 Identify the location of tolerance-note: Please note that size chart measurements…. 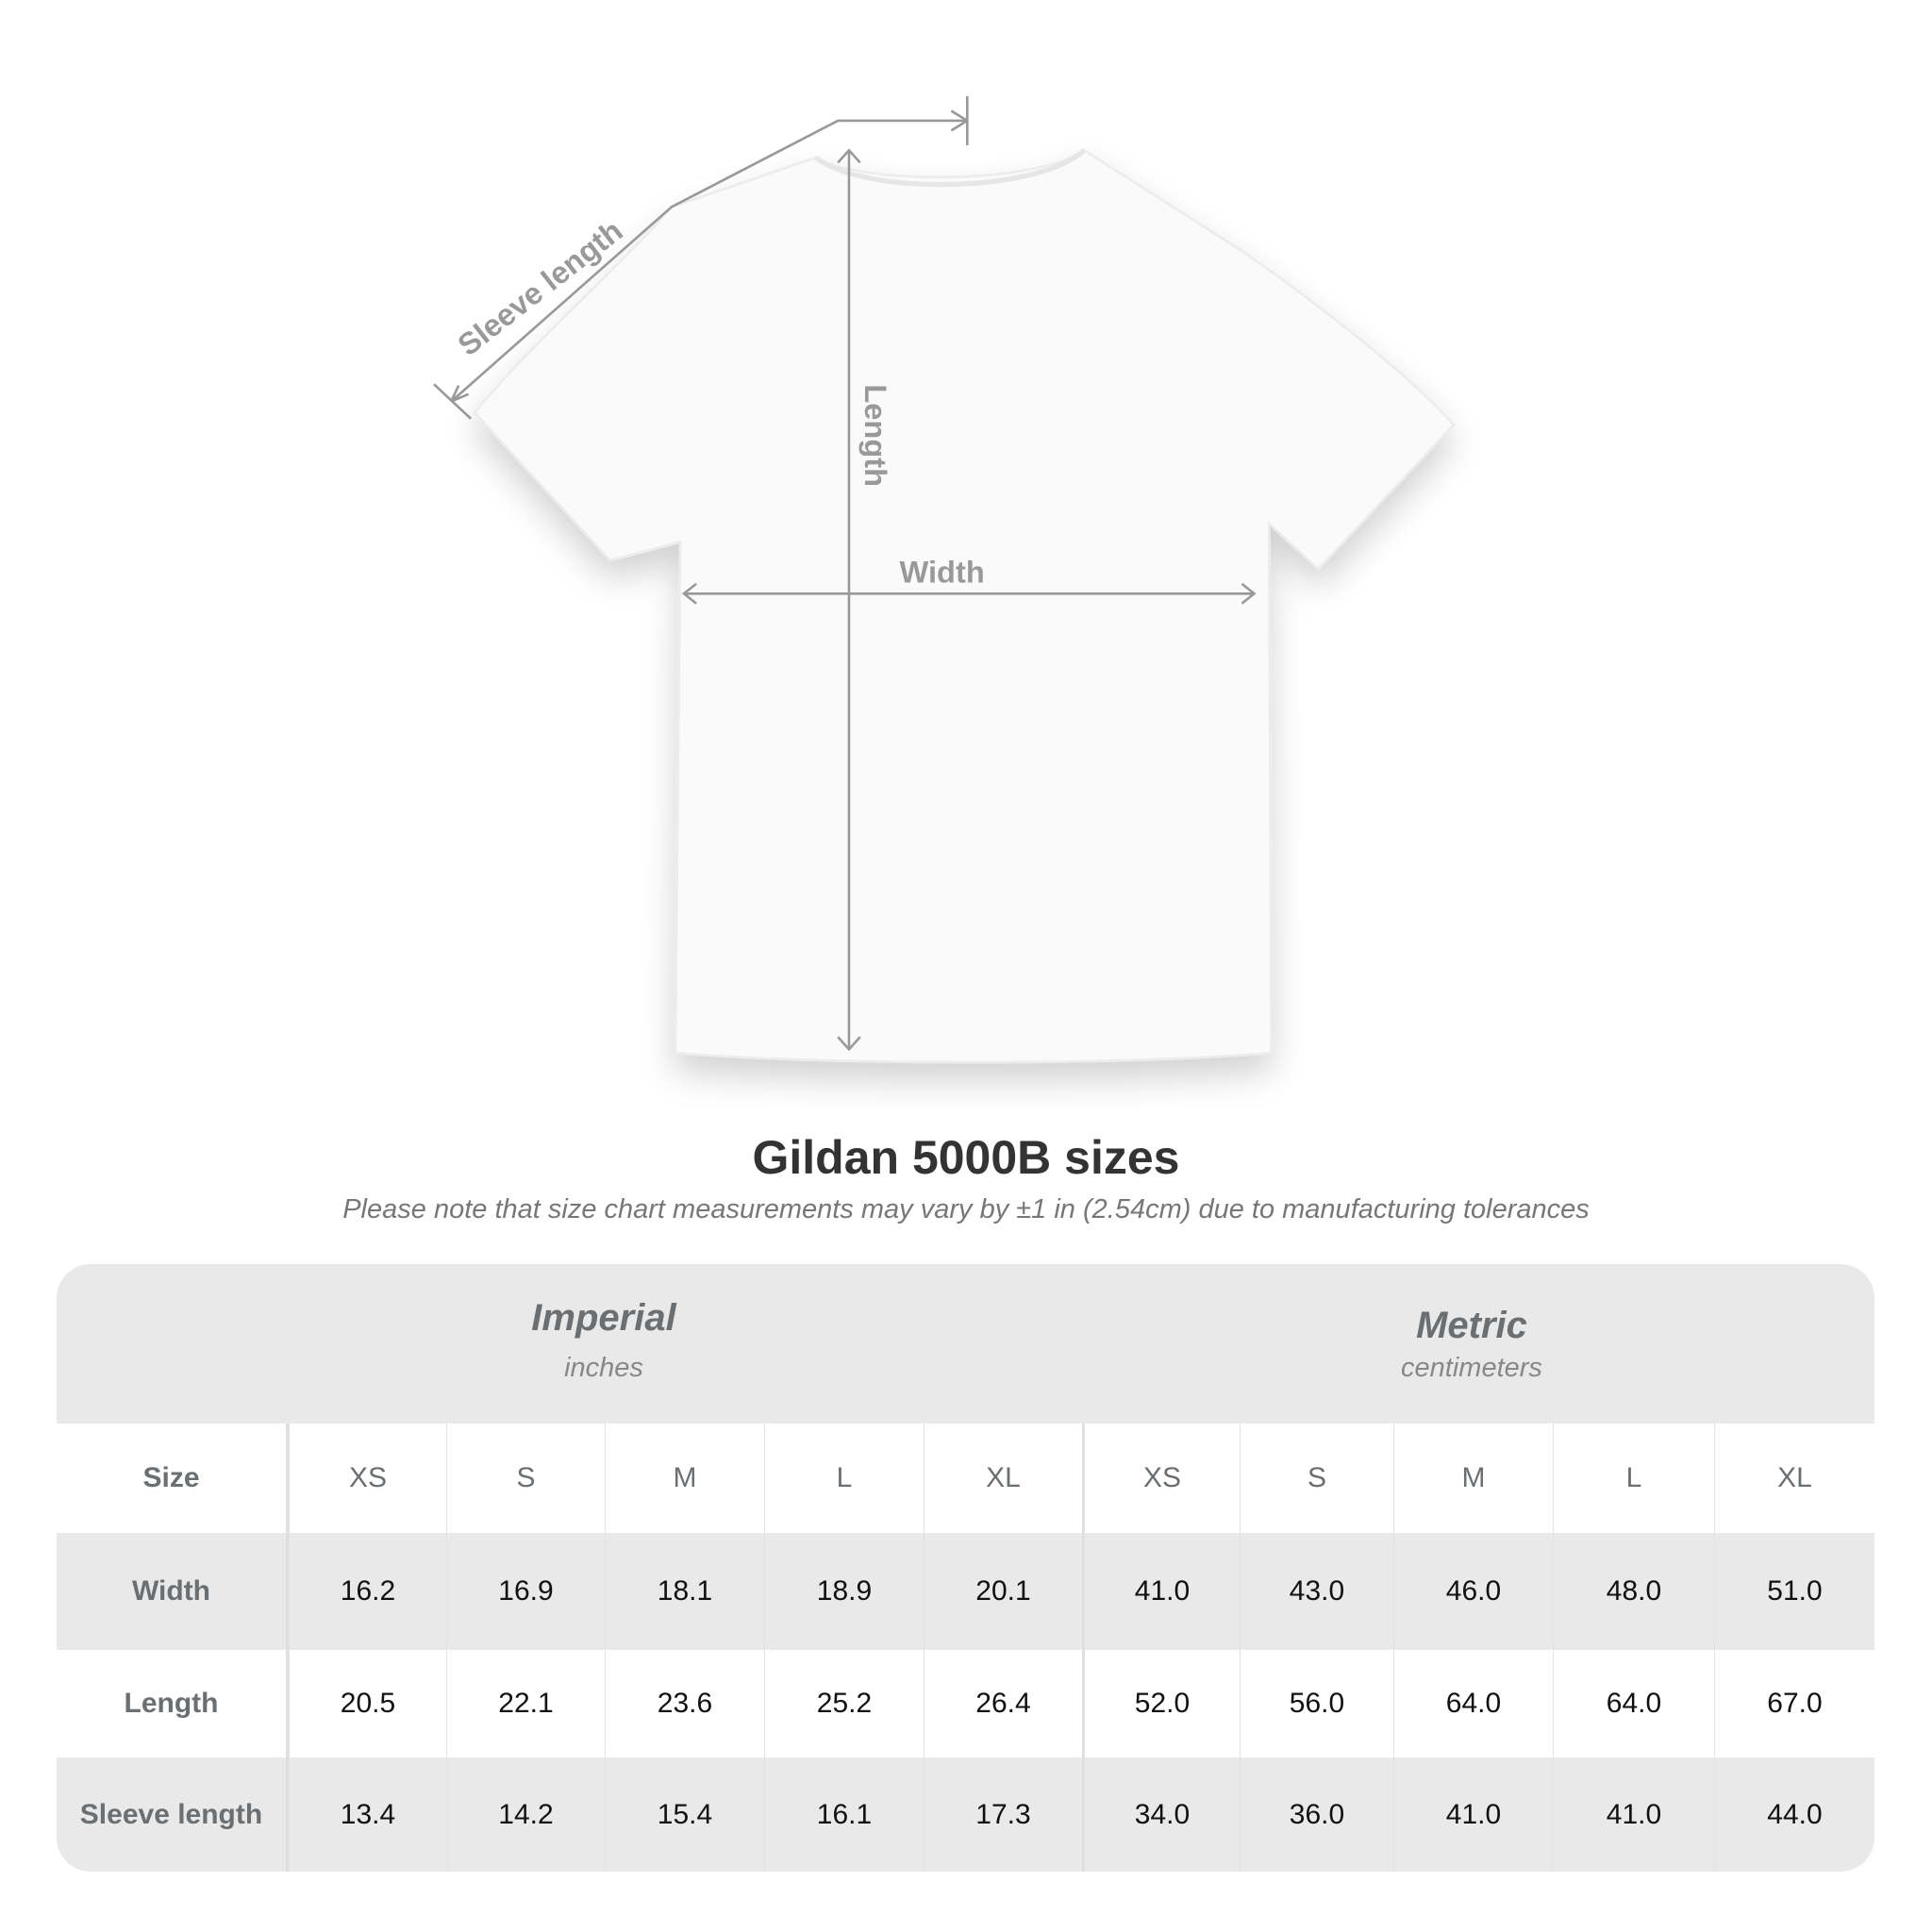
(966, 1209).